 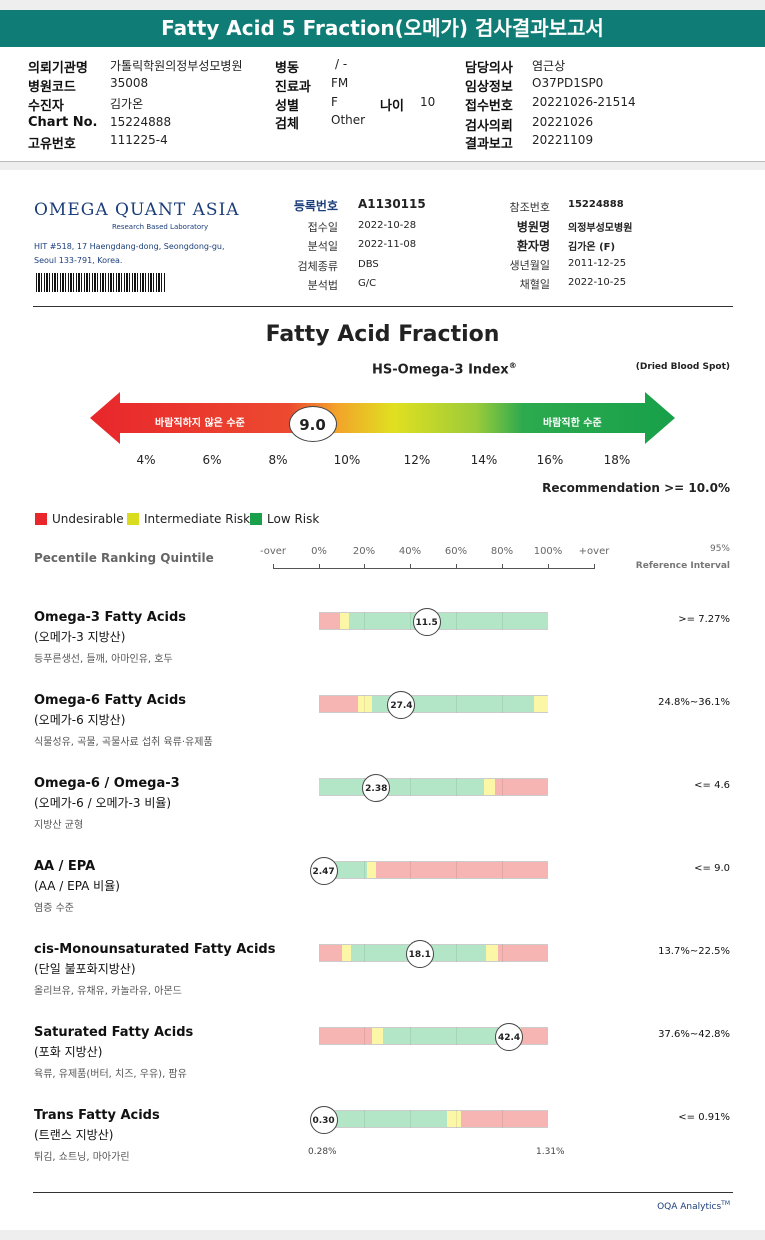 I want to click on value-marker: 27.4, so click(x=401, y=705).